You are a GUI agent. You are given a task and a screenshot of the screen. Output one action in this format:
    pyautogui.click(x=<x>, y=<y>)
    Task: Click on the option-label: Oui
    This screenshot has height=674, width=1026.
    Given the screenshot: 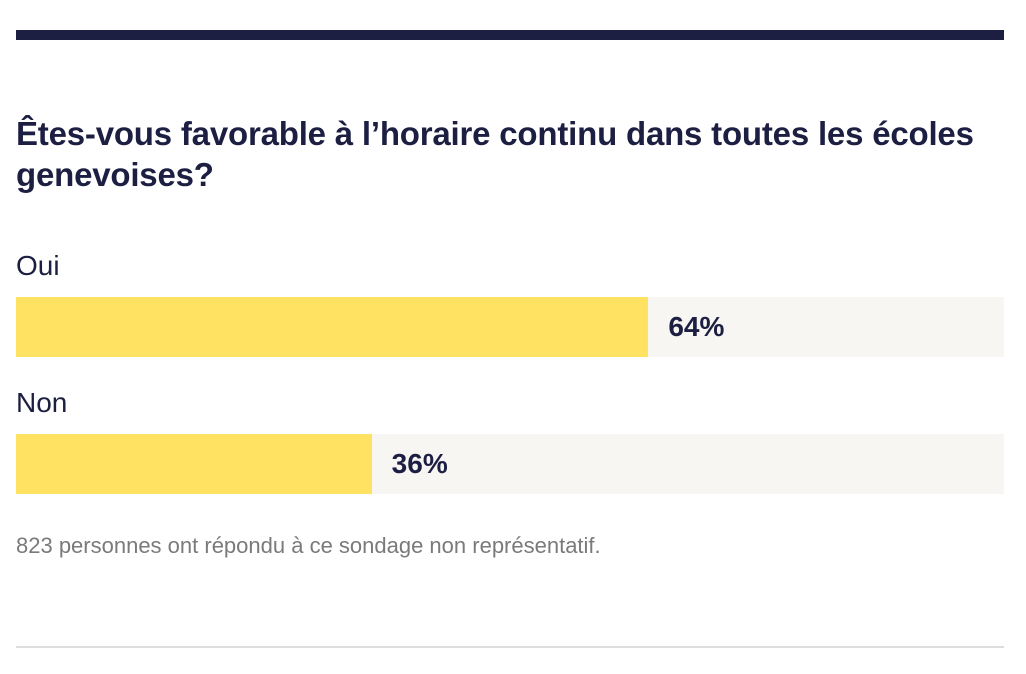 What is the action you would take?
    pyautogui.click(x=38, y=265)
    